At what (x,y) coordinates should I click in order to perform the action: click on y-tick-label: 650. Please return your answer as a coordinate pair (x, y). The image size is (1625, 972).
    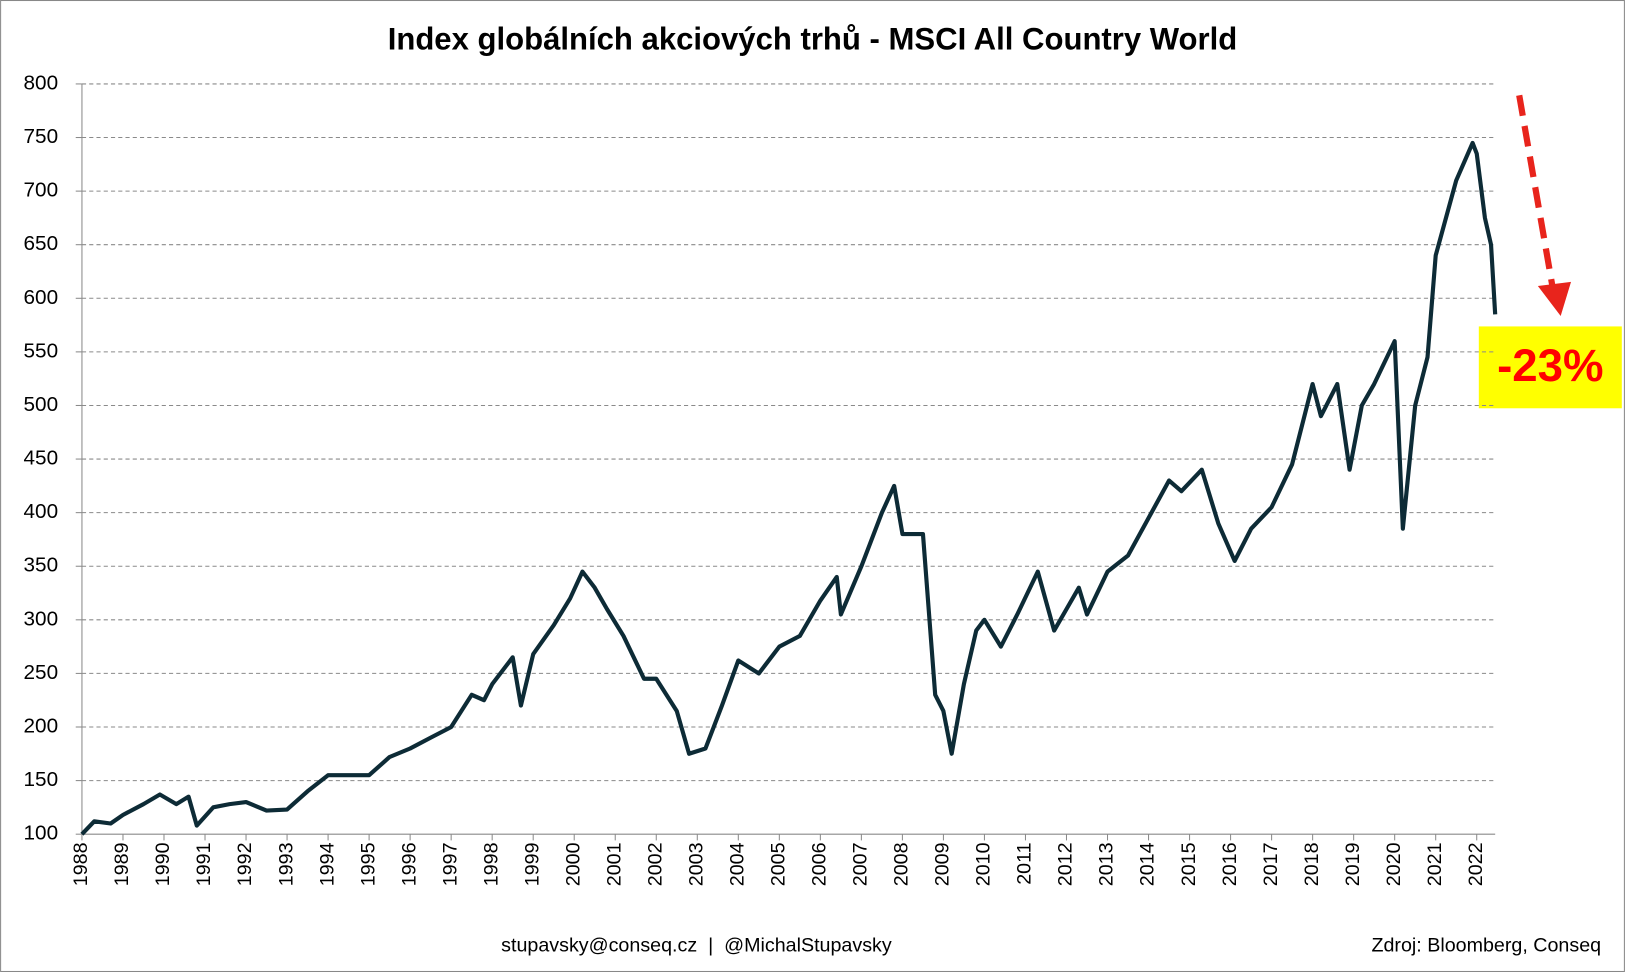
    Looking at the image, I should click on (41, 243).